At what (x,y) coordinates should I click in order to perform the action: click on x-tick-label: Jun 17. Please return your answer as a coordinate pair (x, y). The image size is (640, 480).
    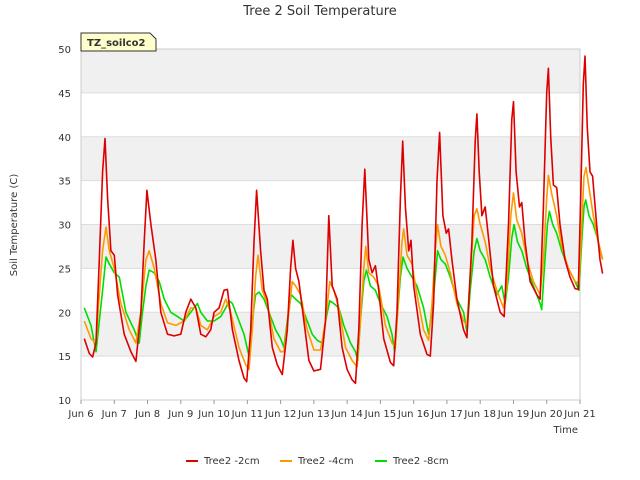
    Looking at the image, I should click on (446, 414).